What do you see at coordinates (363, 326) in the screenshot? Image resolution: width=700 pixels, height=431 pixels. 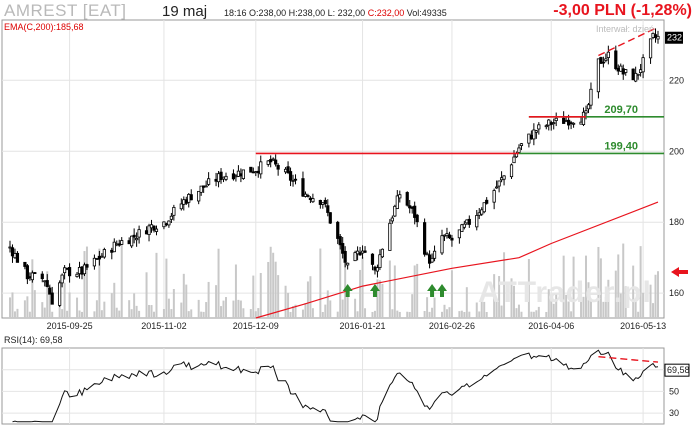 I see `x-tick-label: 2016-01-21` at bounding box center [363, 326].